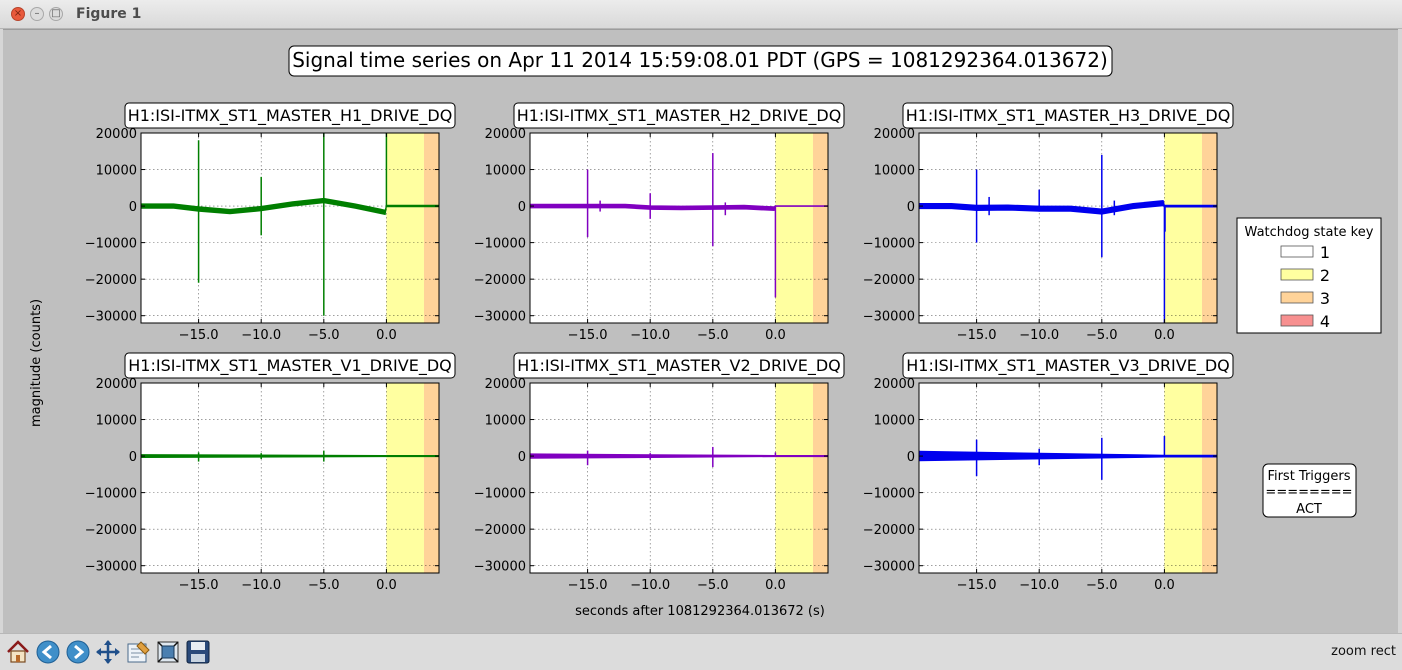  I want to click on panel-title: H1:ISI-ITMX_ST1_MASTER_H3_DRIVE_DQ, so click(1068, 116).